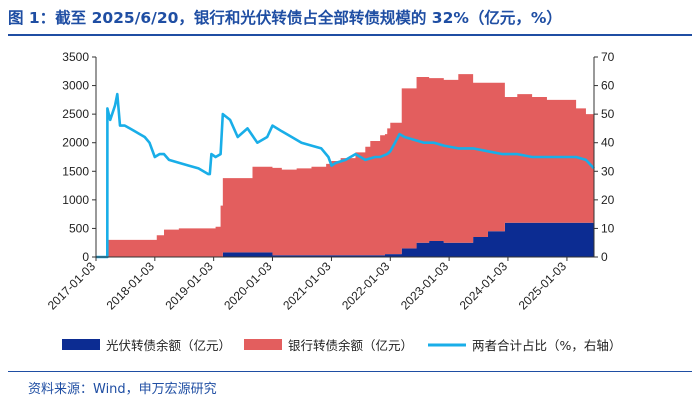 This screenshot has width=700, height=412. I want to click on x-tick-label: 2021-01-03, so click(307, 286).